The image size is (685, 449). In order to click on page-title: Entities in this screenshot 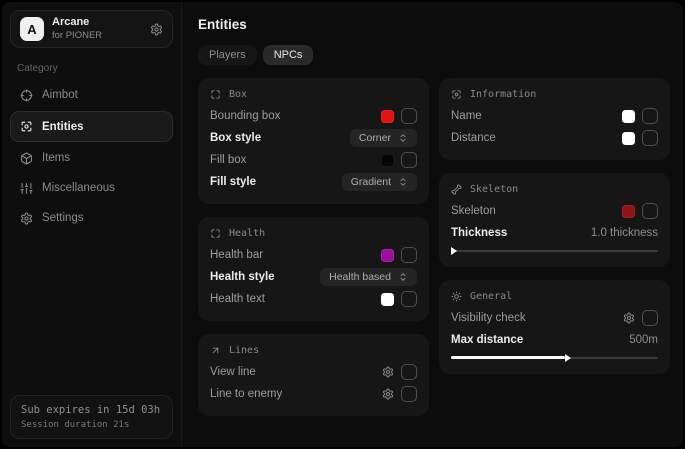, I will do `click(222, 24)`.